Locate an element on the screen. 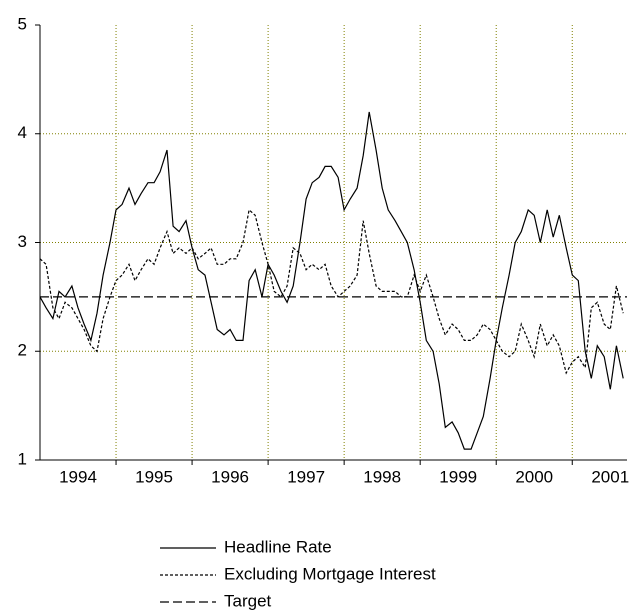  x-tick-label: 1996 is located at coordinates (230, 476).